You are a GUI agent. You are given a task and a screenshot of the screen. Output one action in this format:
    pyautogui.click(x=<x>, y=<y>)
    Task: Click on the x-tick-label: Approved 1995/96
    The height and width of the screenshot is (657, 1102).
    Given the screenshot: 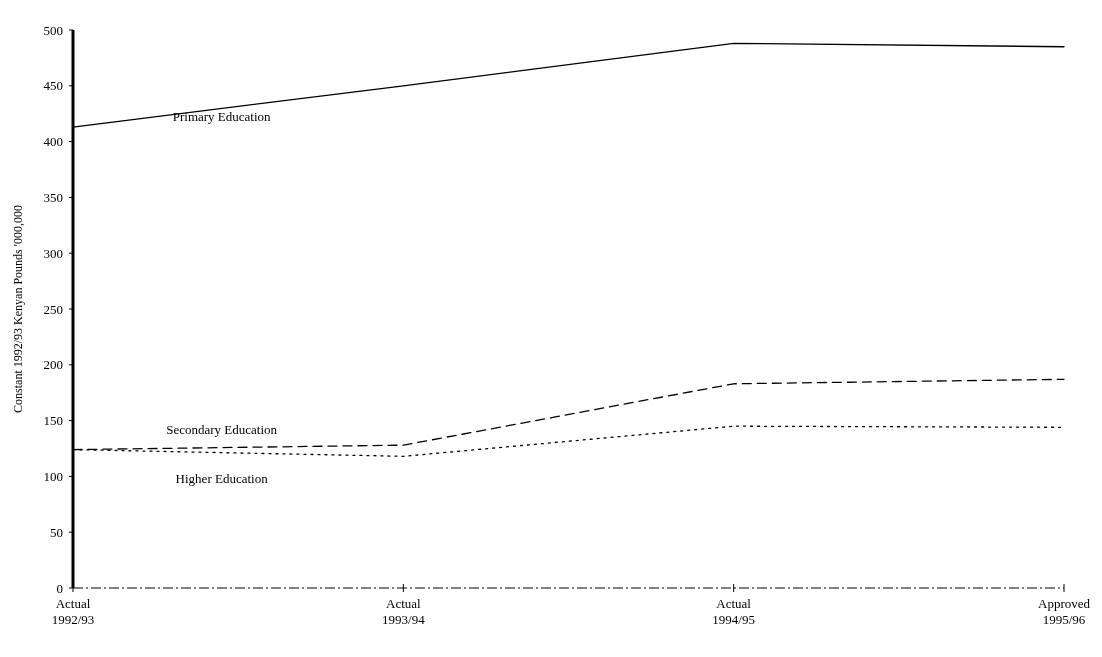 What is the action you would take?
    pyautogui.click(x=1064, y=611)
    